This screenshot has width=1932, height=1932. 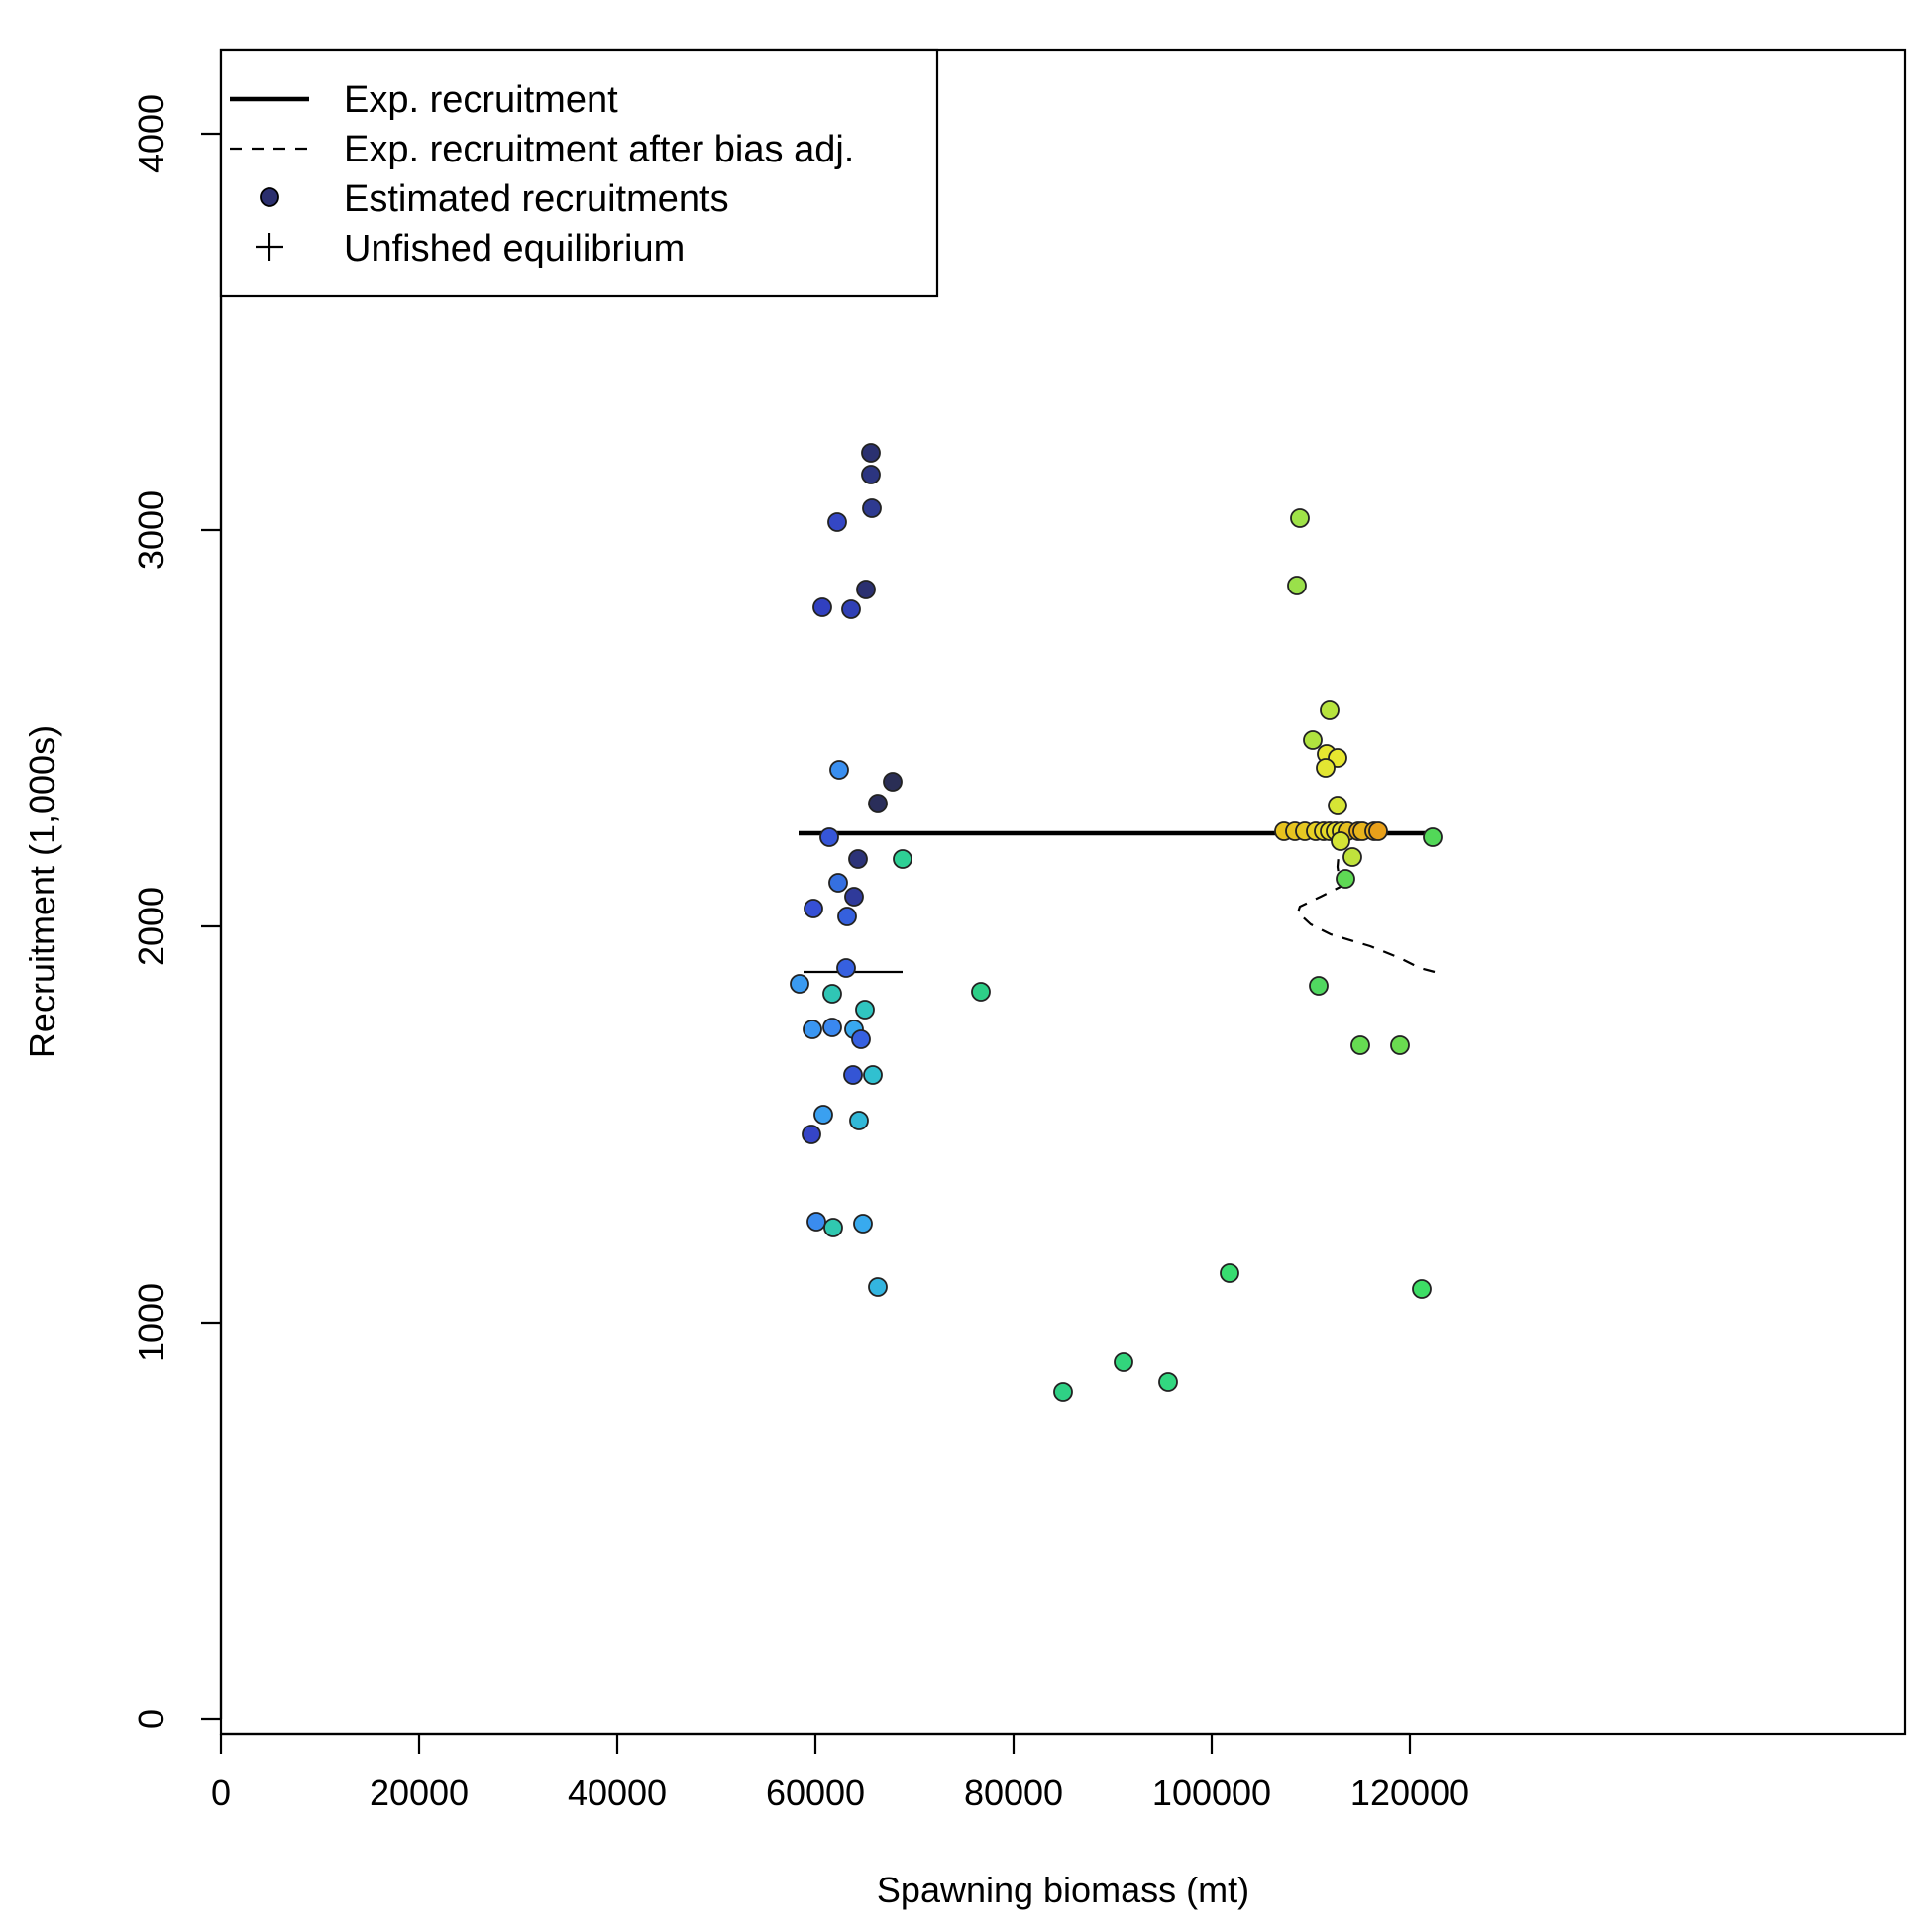 What do you see at coordinates (151, 1322) in the screenshot?
I see `y-tick-label: 1000` at bounding box center [151, 1322].